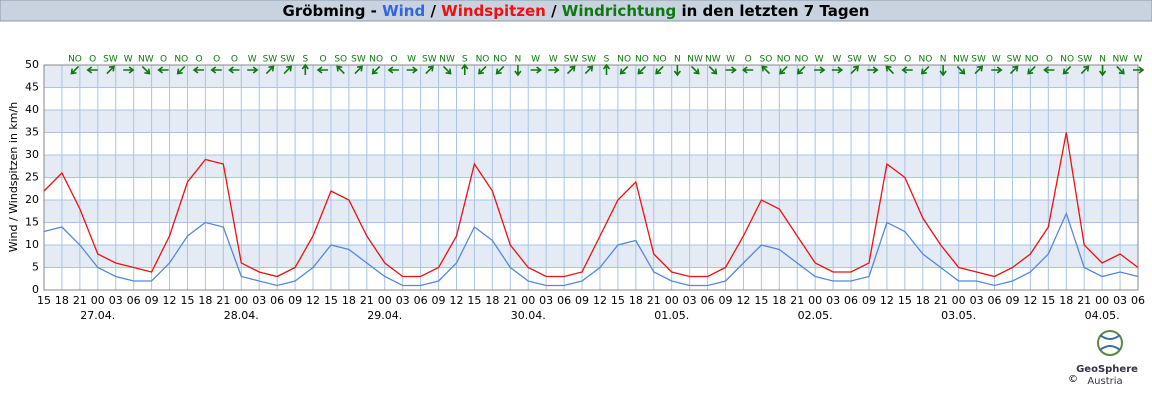 The height and width of the screenshot is (400, 1152). I want to click on date-label: 03.05., so click(958, 315).